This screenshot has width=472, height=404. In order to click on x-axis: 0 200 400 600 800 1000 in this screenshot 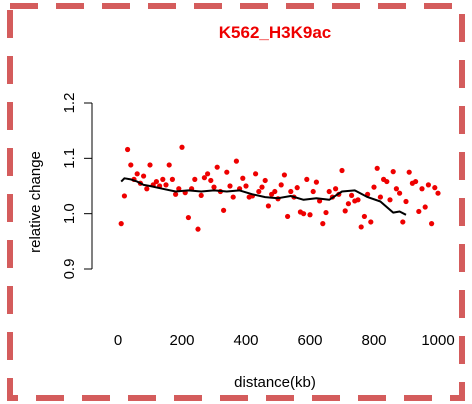, I will do `click(284, 340)`.